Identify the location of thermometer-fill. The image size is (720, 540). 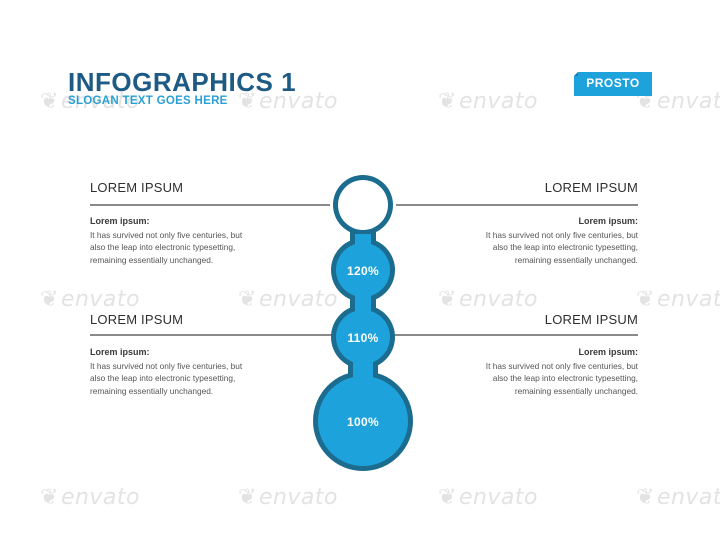
(363, 350).